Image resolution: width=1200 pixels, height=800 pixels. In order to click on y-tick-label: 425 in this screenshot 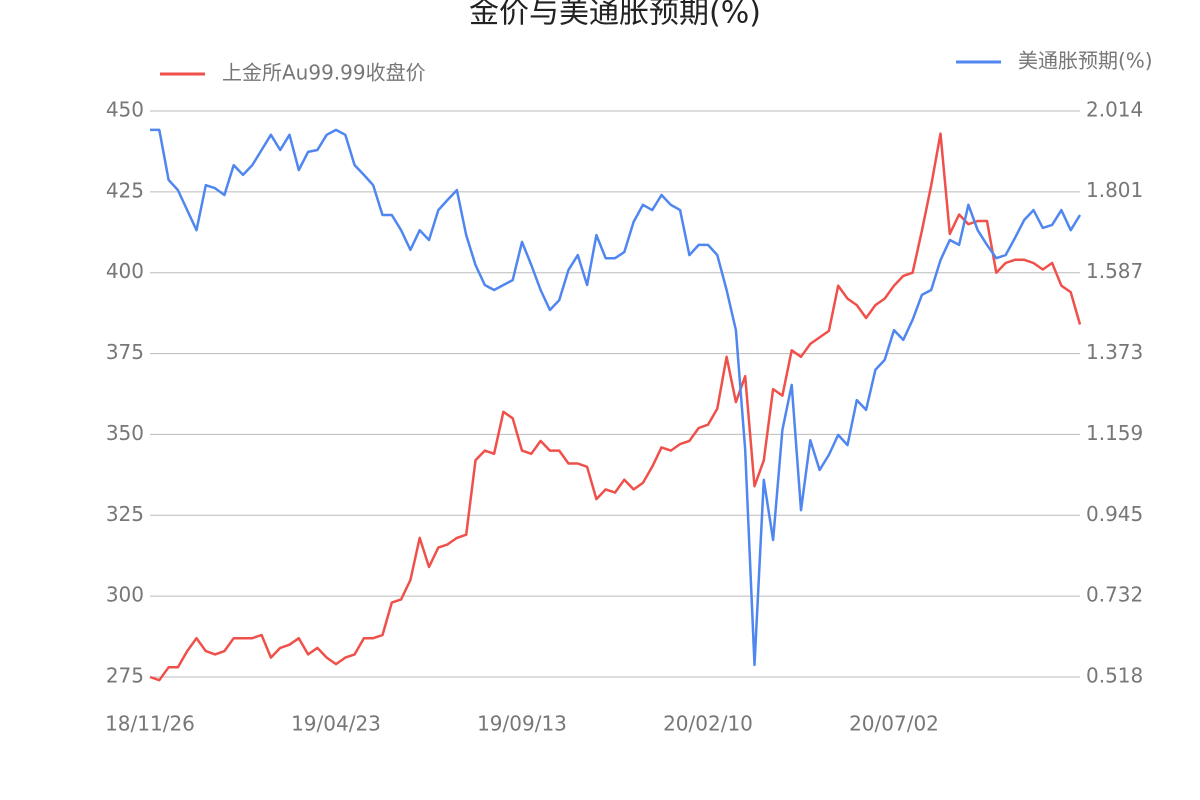, I will do `click(125, 190)`.